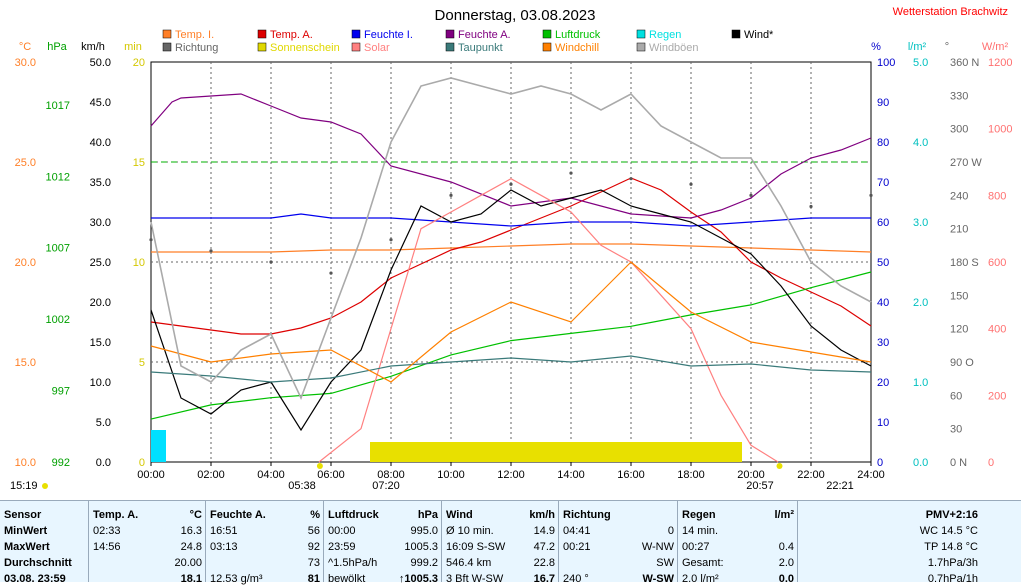 This screenshot has width=1021, height=587. I want to click on axis-tick: 90, so click(883, 103).